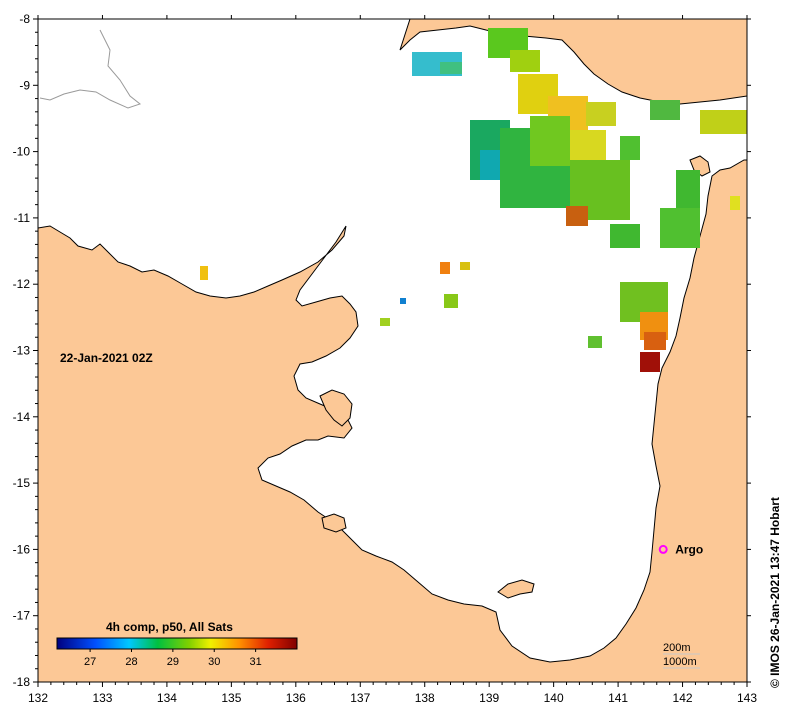 This screenshot has height=716, width=791. Describe the element at coordinates (169, 627) in the screenshot. I see `colorbar-title: 4h comp, p50, All Sats` at that location.